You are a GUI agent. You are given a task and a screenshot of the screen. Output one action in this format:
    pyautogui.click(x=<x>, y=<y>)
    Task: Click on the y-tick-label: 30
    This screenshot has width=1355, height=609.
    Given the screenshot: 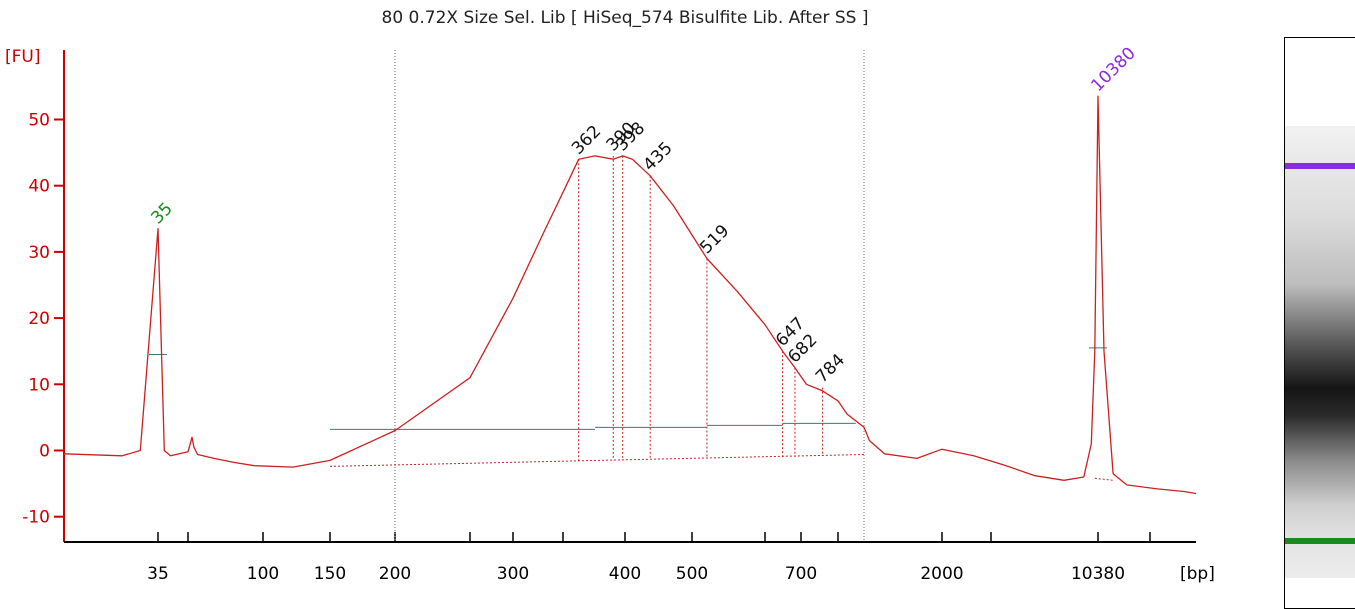 What is the action you would take?
    pyautogui.click(x=39, y=253)
    